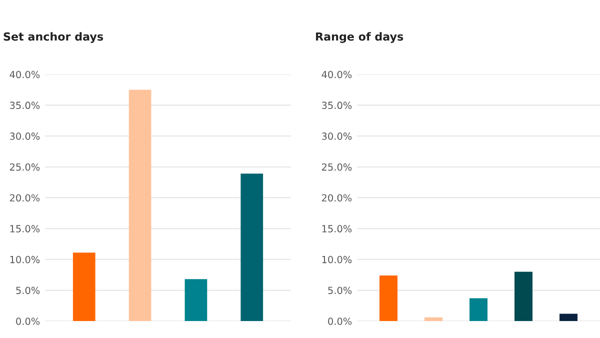  Describe the element at coordinates (54, 37) in the screenshot. I see `chart-title: Set anchor days` at that location.